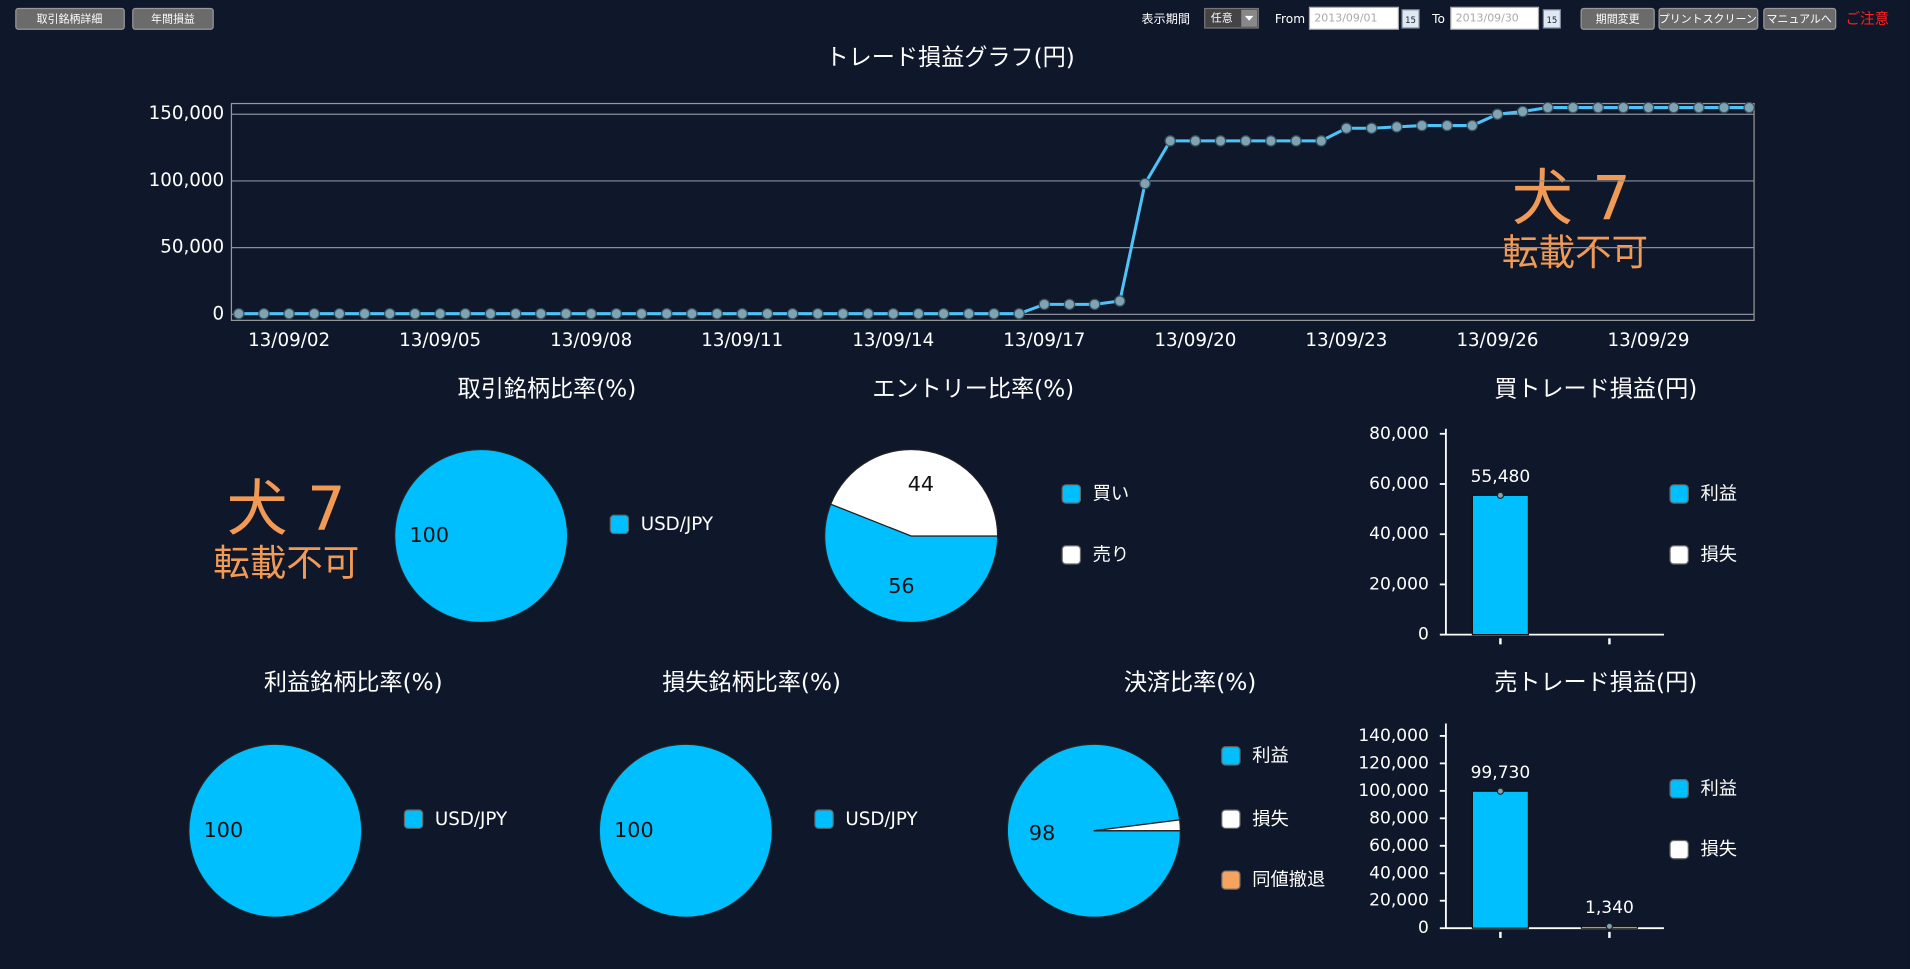  What do you see at coordinates (1399, 901) in the screenshot?
I see `y-tick-label: 20,000` at bounding box center [1399, 901].